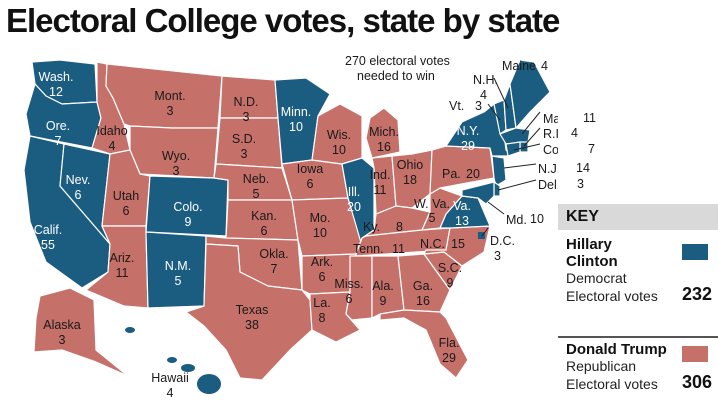  What do you see at coordinates (383, 301) in the screenshot?
I see `label-al-votes: 9` at bounding box center [383, 301].